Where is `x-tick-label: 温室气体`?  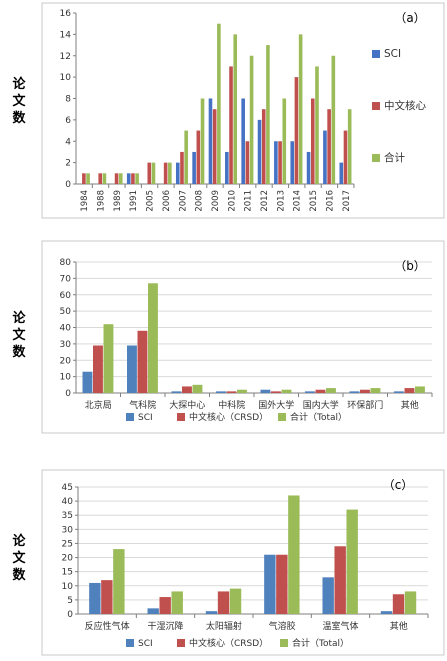 x-tick-label: 温室气体 is located at coordinates (340, 626).